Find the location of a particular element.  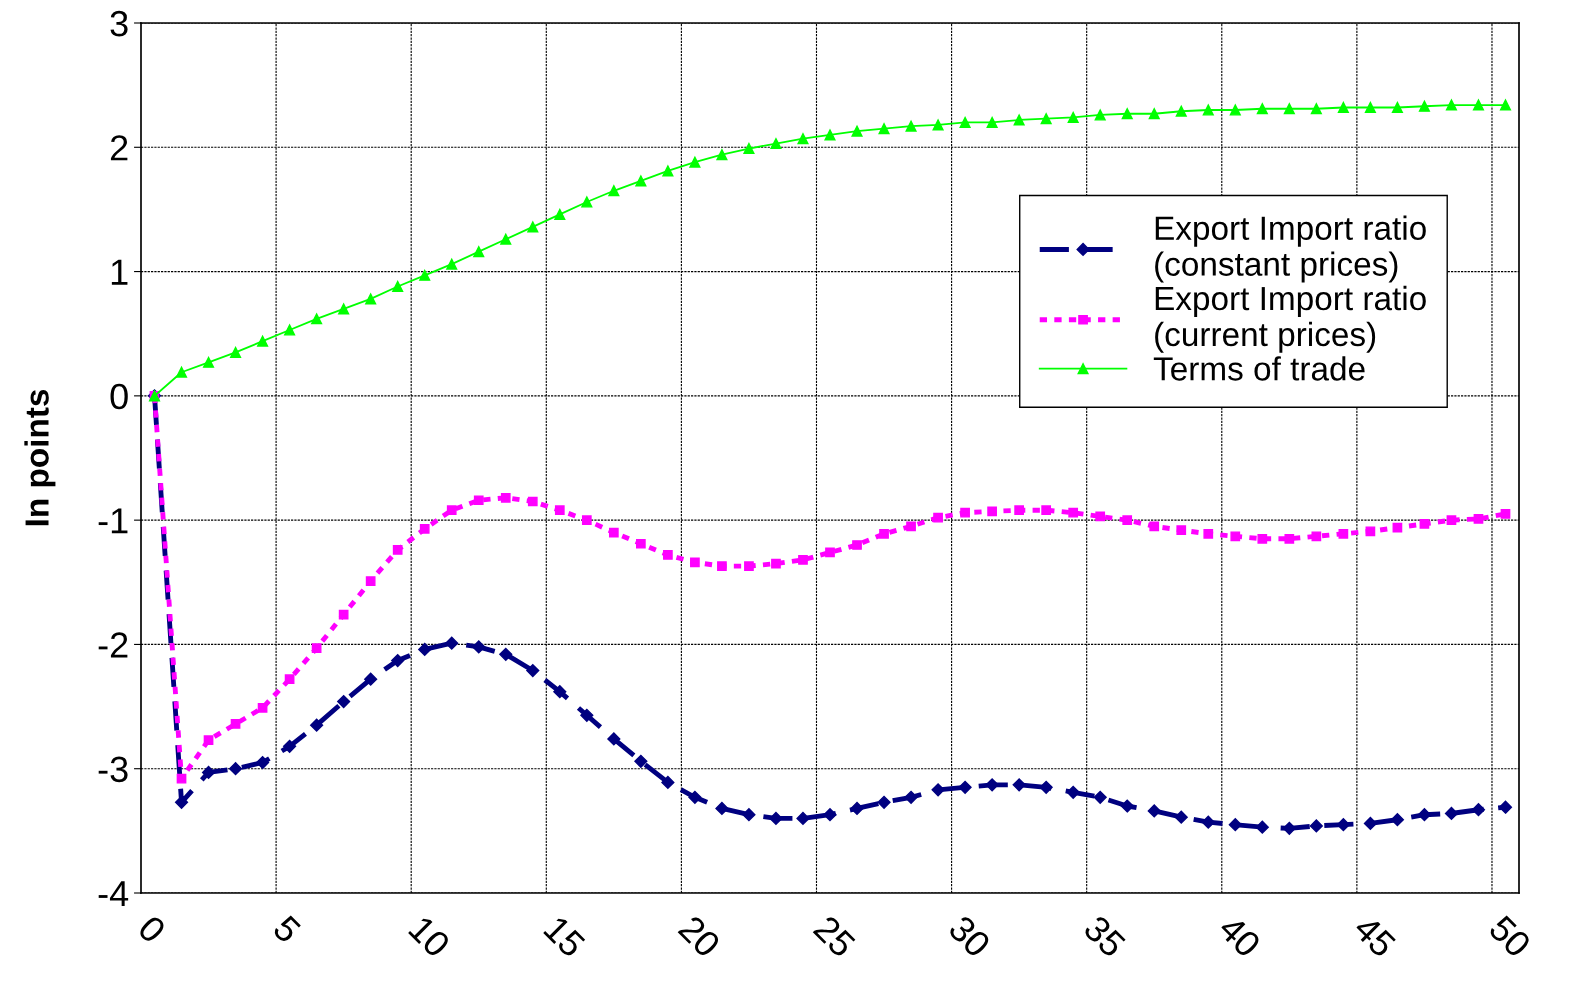

x-tick-label: 35 is located at coordinates (1104, 936).